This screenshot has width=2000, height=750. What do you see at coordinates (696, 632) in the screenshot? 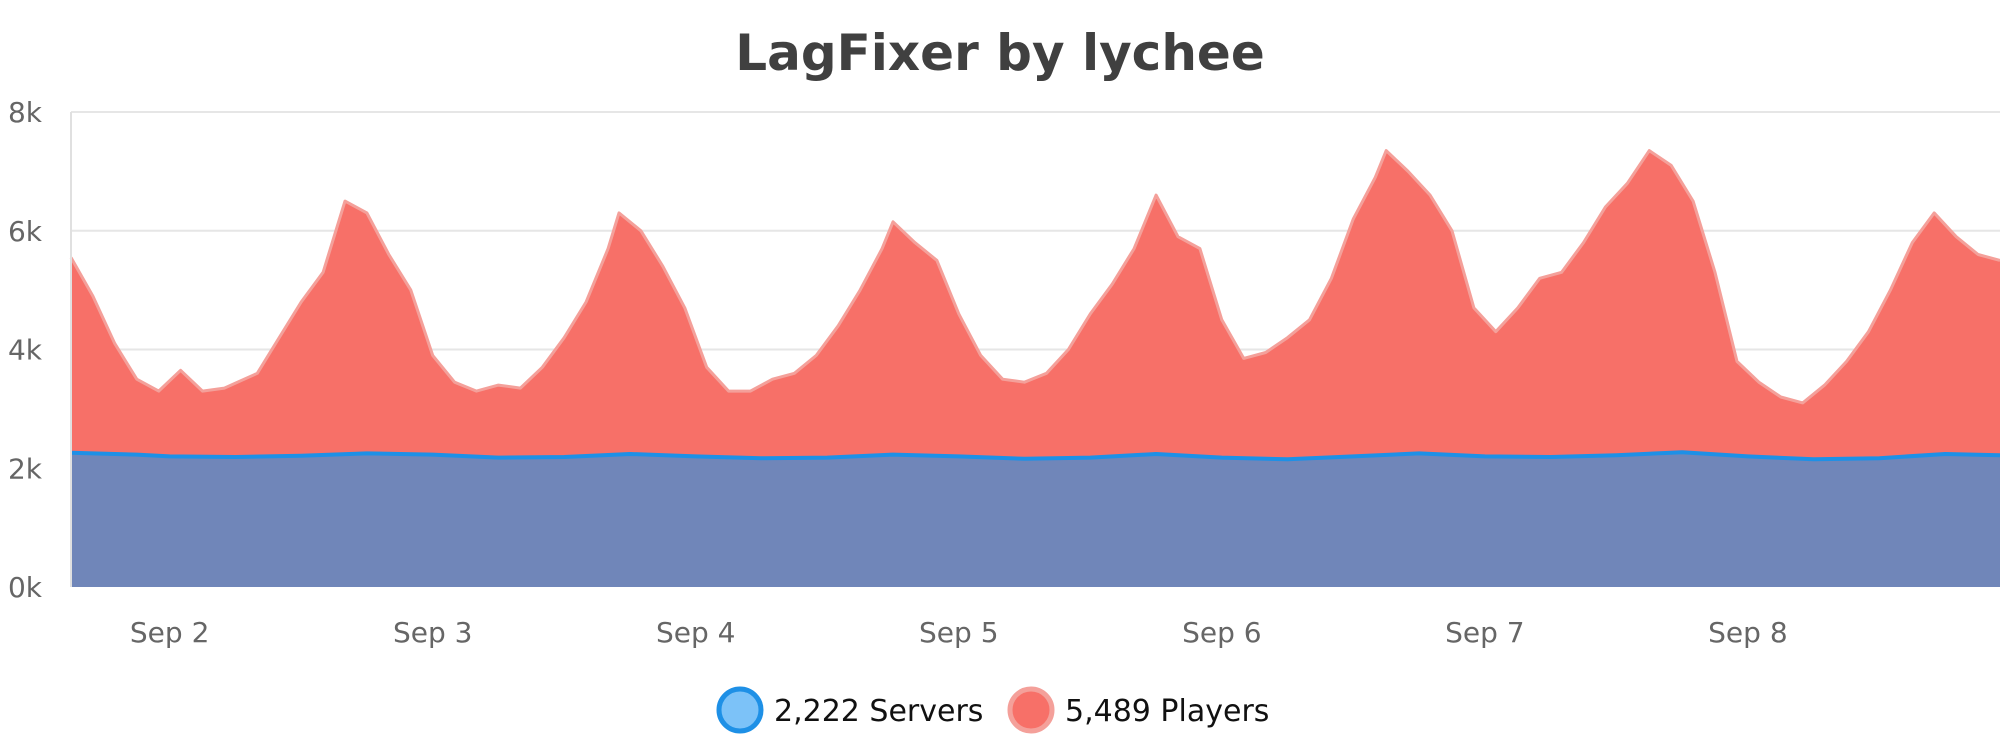
I see `x-tick-label: Sep 4` at bounding box center [696, 632].